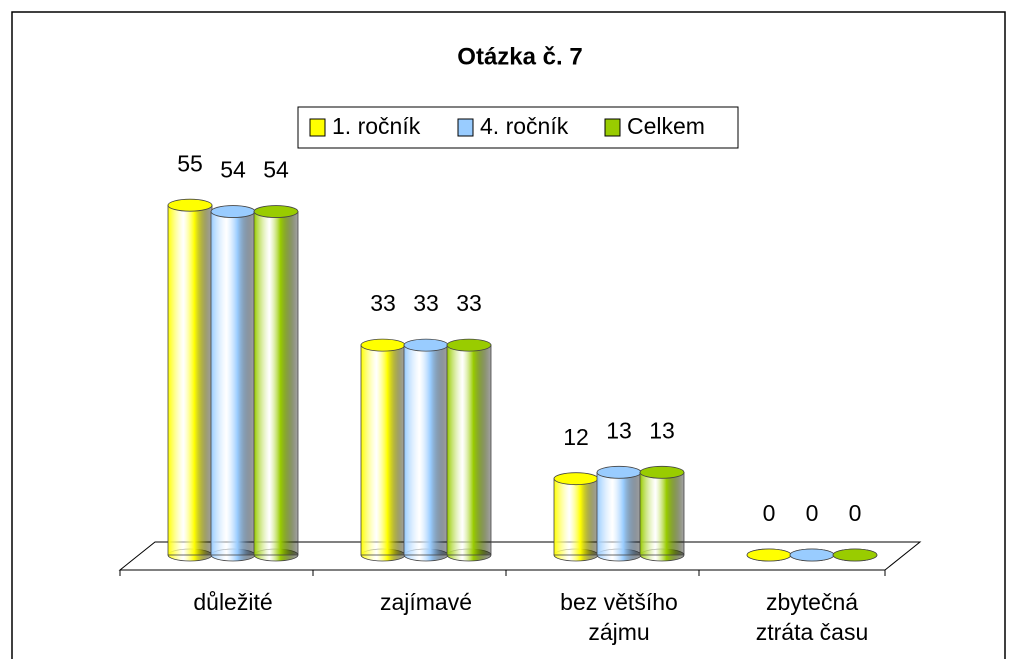  I want to click on legend-label: Celkem, so click(666, 126).